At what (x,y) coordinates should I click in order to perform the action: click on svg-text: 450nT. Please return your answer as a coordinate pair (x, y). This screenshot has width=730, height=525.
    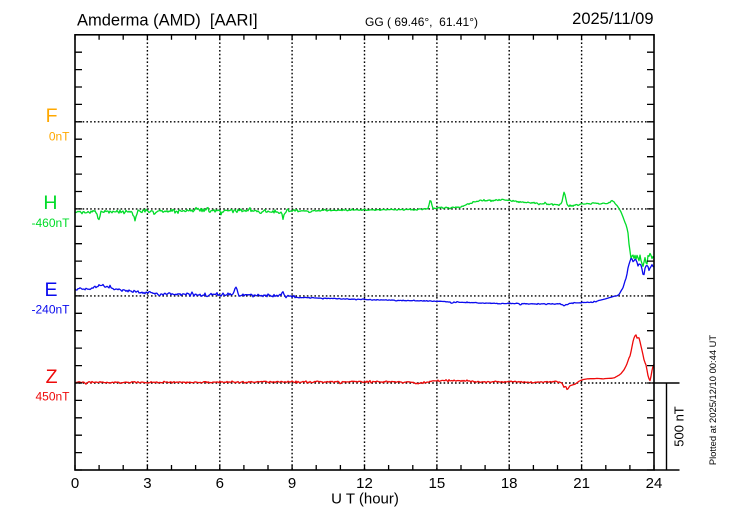
    Looking at the image, I should click on (52, 397).